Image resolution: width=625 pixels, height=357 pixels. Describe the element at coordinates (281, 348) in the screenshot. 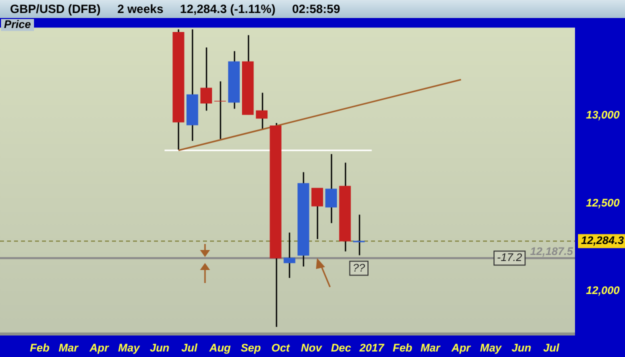

I see `x-tick-label: Oct` at that location.